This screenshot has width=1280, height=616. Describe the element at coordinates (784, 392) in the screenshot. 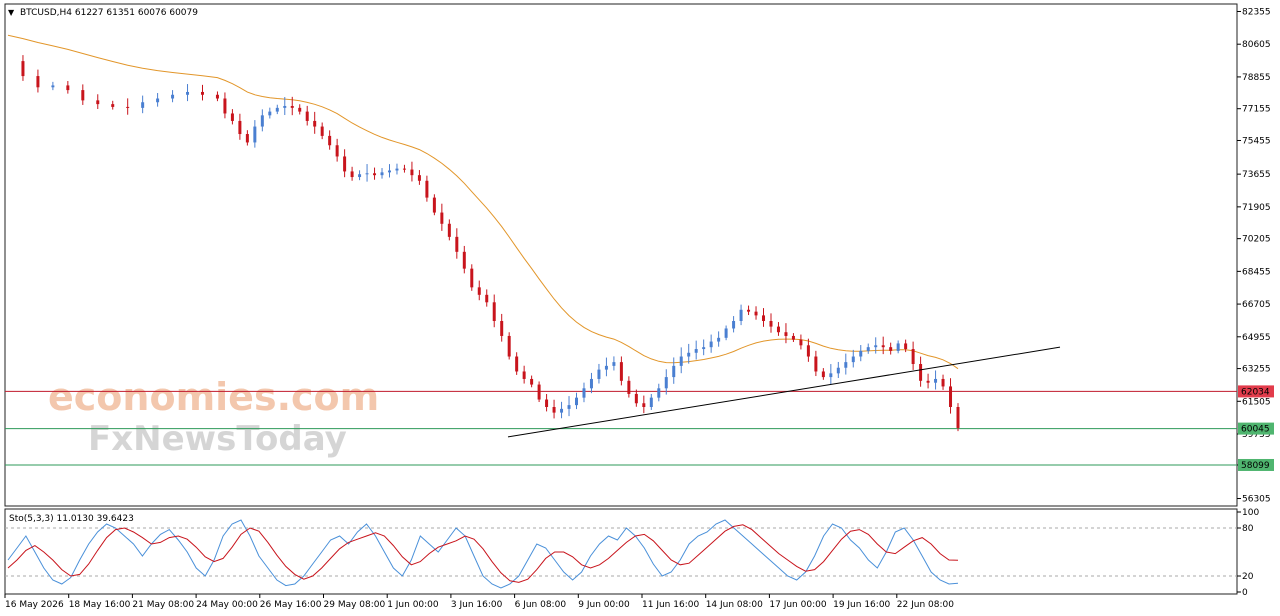

I see `support-trendline` at that location.